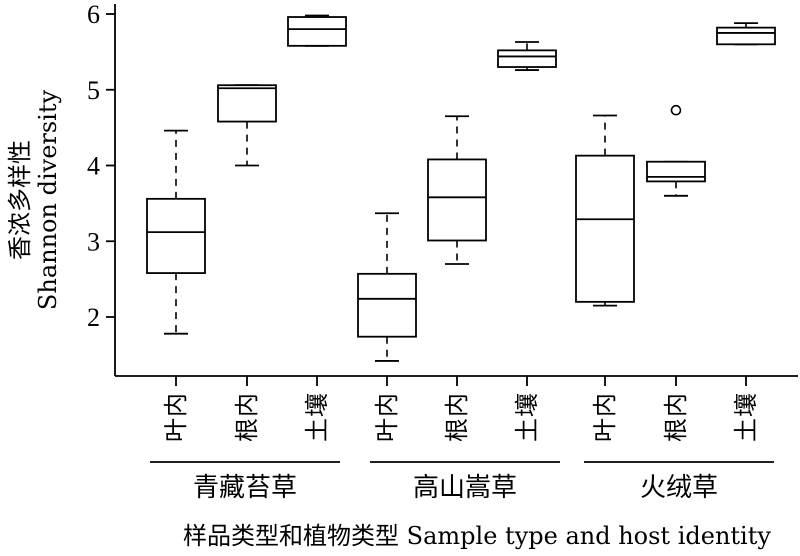 The image size is (800, 556). Describe the element at coordinates (93, 317) in the screenshot. I see `y-tick-label: 2` at that location.